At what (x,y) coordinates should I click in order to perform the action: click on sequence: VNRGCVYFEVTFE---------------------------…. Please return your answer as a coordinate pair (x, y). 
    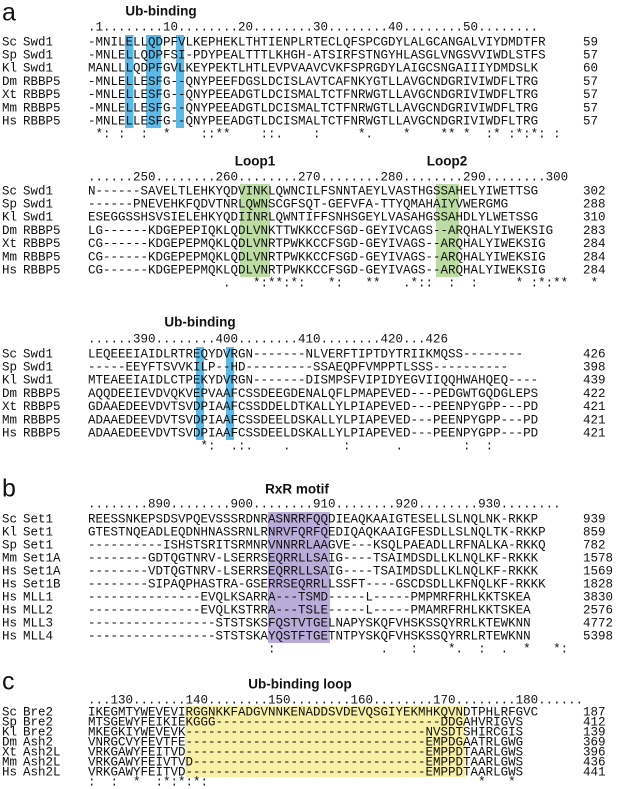
    Looking at the image, I should click on (305, 742).